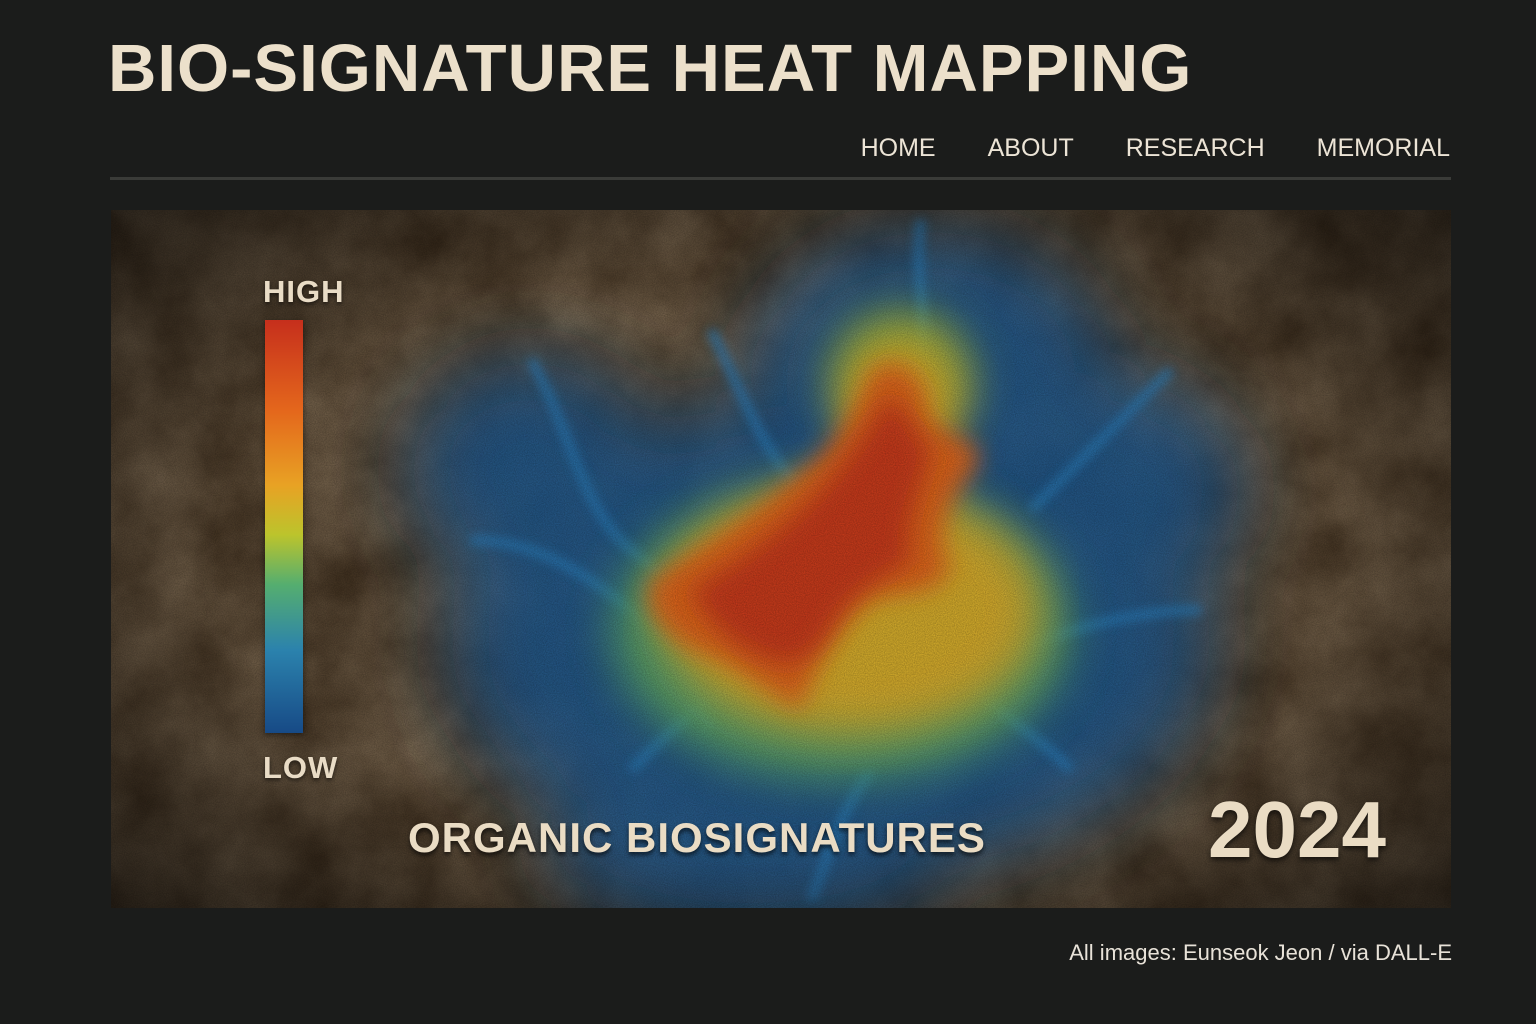  Describe the element at coordinates (697, 837) in the screenshot. I see `hero-caption: ORGANIC BIOSIGNATURES` at that location.